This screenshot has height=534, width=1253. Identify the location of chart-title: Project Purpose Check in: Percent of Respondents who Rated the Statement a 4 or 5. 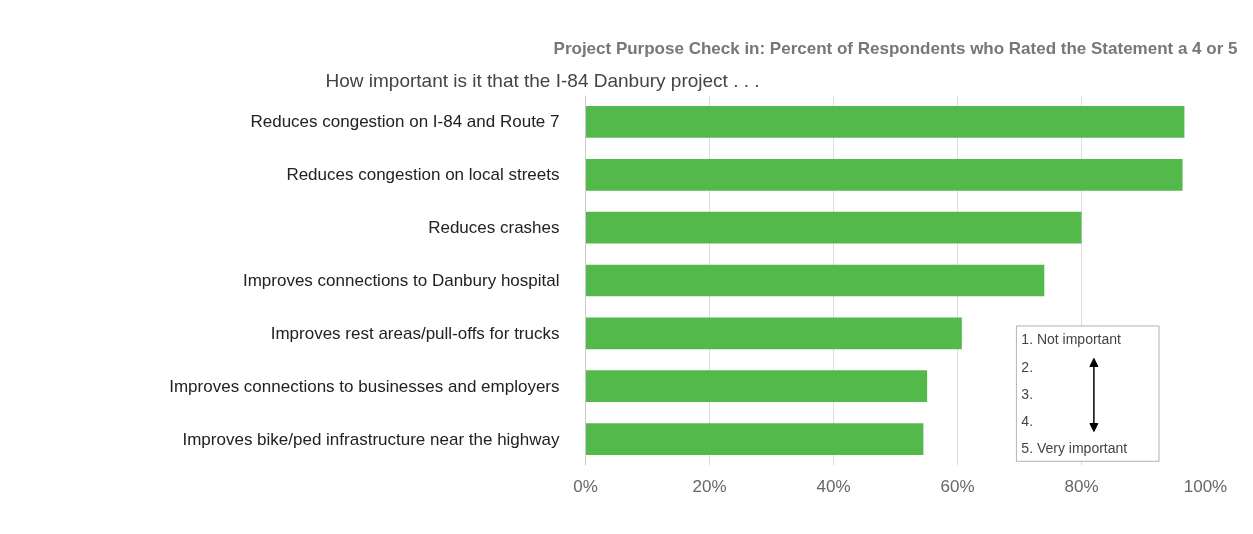
(895, 48).